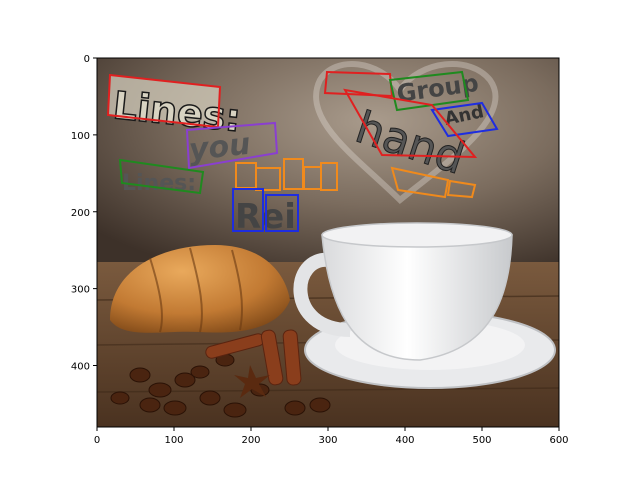  Describe the element at coordinates (80, 136) in the screenshot. I see `y-tick-label: 100` at that location.